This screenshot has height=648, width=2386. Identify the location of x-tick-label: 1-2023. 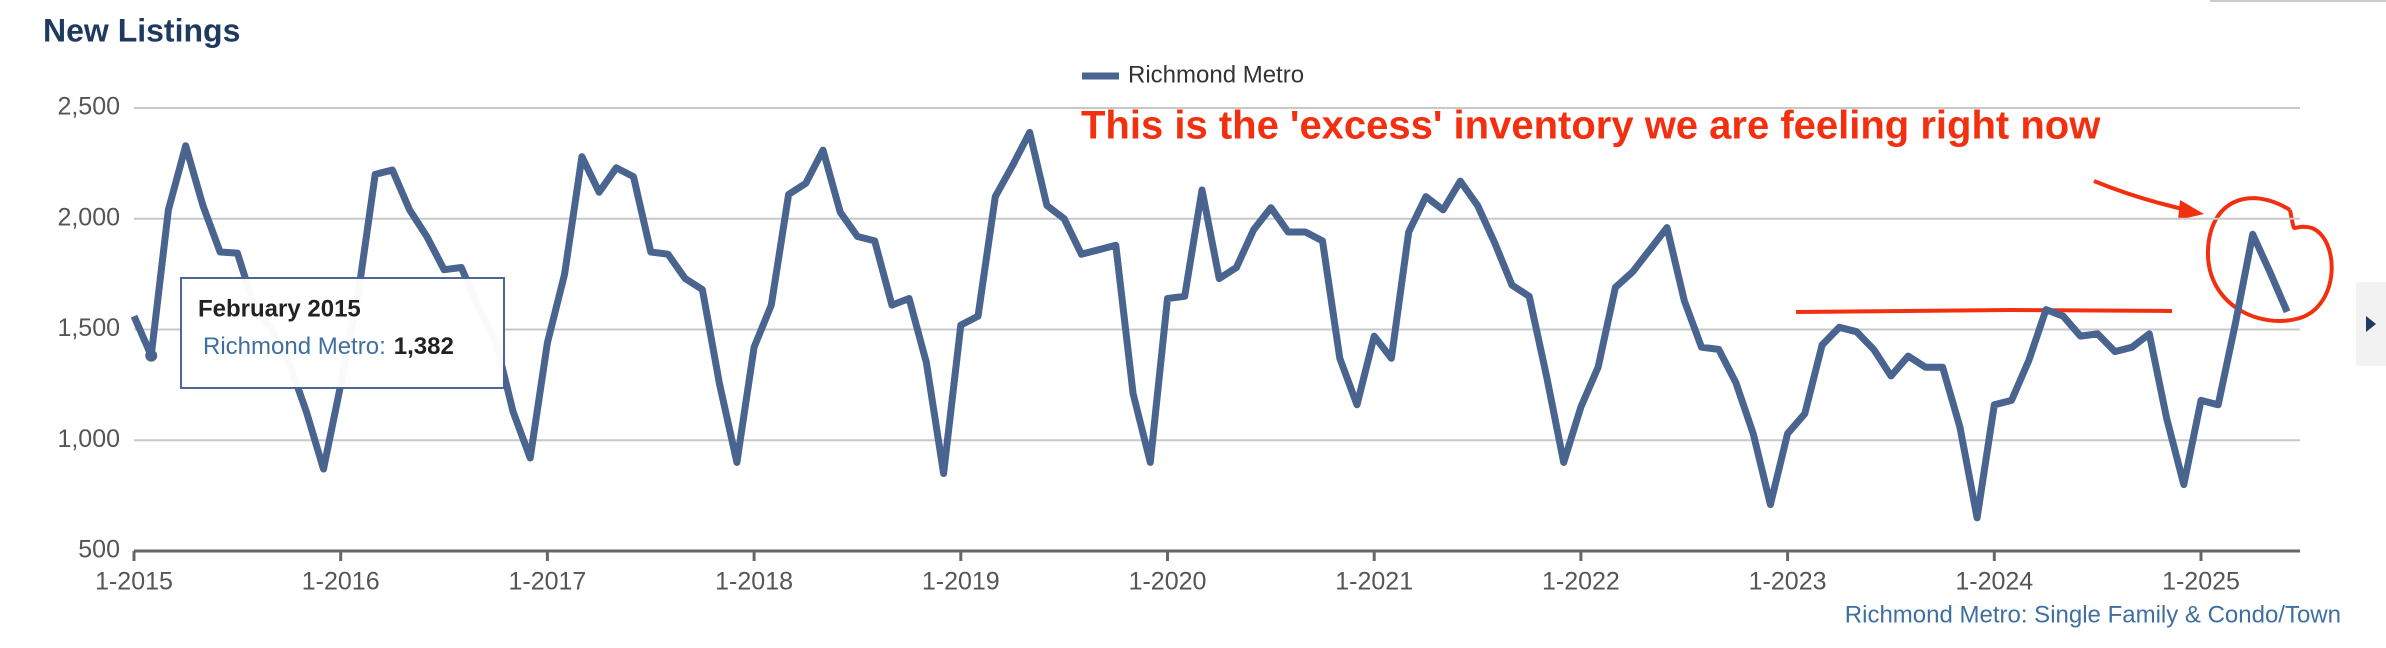
(1788, 582).